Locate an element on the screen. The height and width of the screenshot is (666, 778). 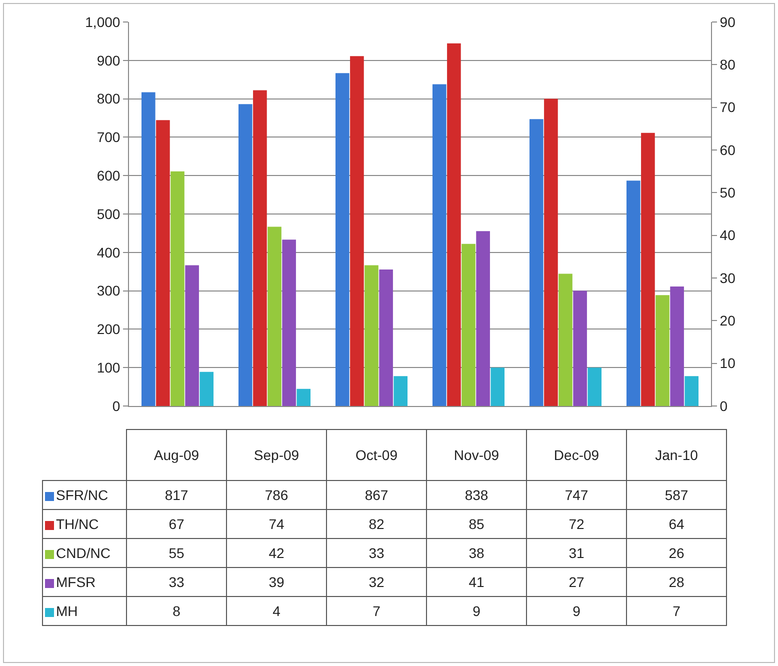
y2-tick-label: 30 is located at coordinates (728, 278).